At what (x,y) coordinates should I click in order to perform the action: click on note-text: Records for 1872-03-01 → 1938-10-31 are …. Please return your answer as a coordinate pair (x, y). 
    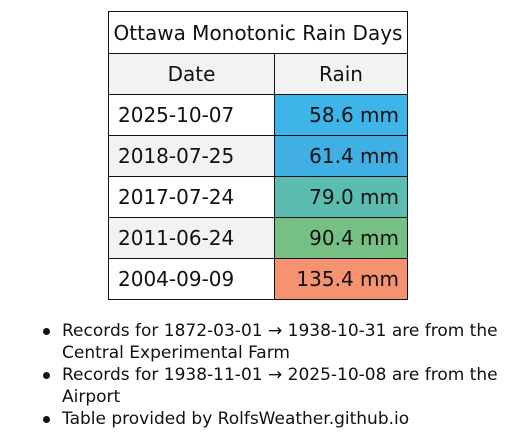
    Looking at the image, I should click on (280, 342).